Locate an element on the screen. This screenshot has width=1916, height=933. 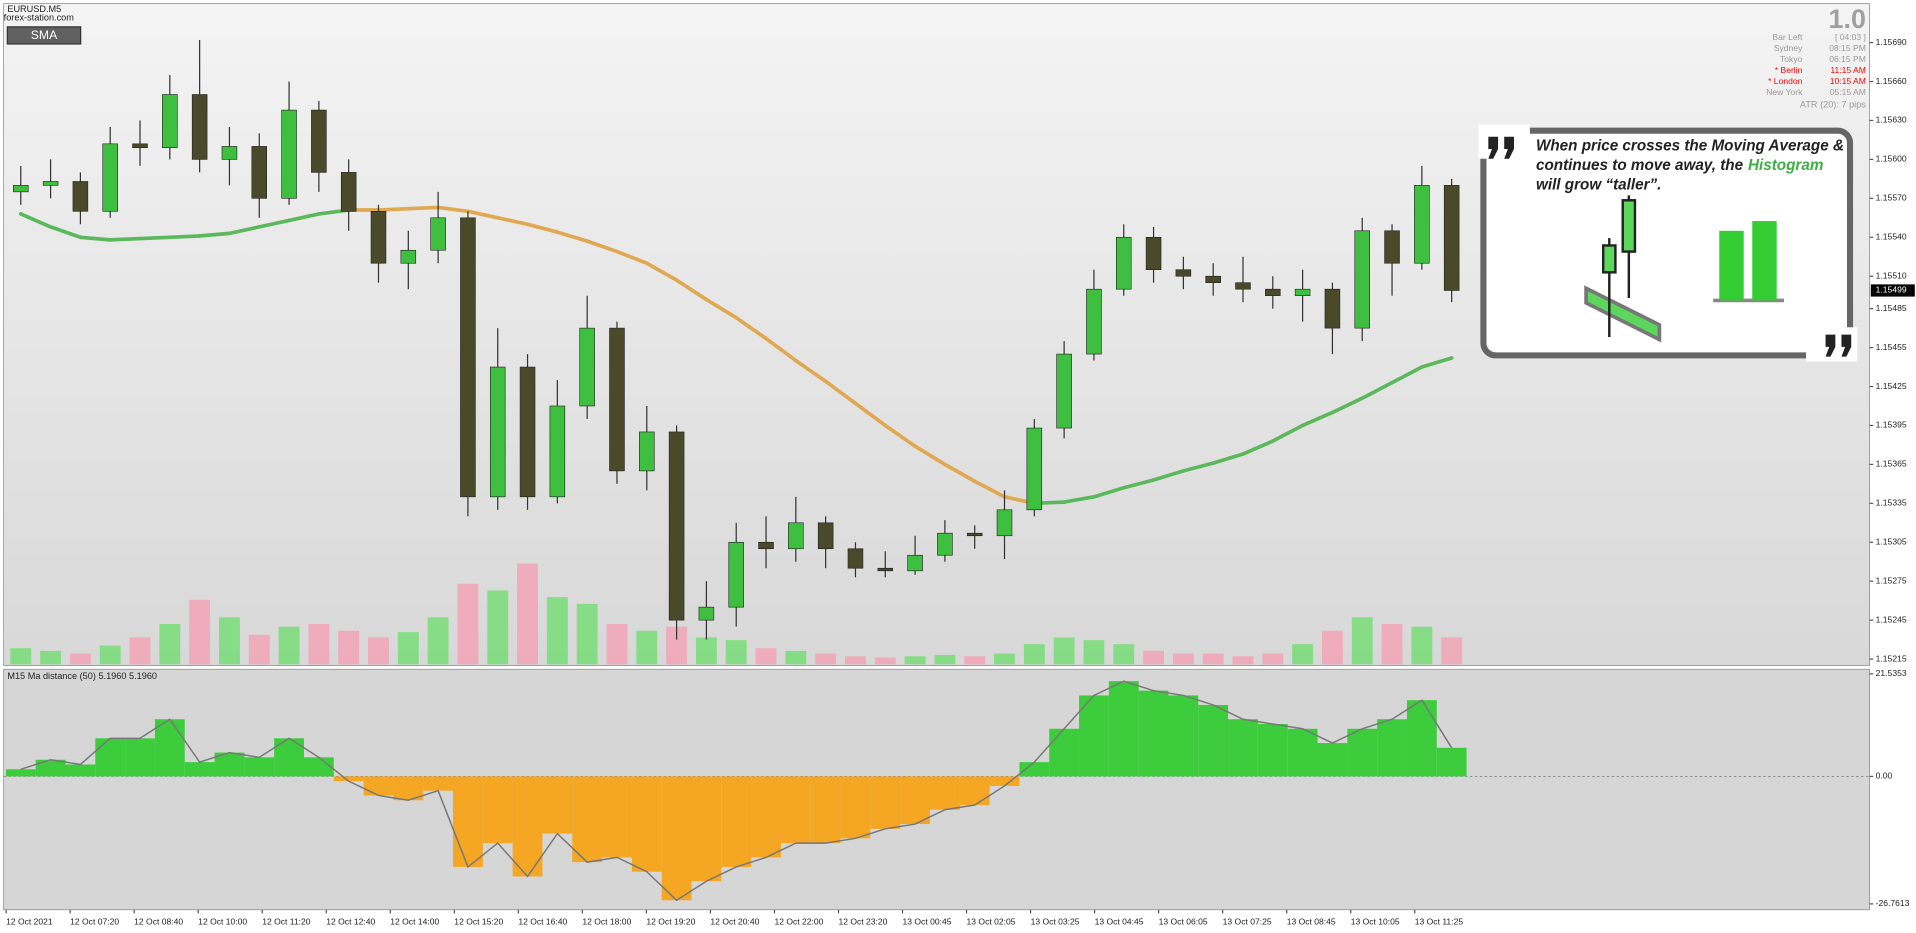
info-label: Sydney is located at coordinates (1788, 48).